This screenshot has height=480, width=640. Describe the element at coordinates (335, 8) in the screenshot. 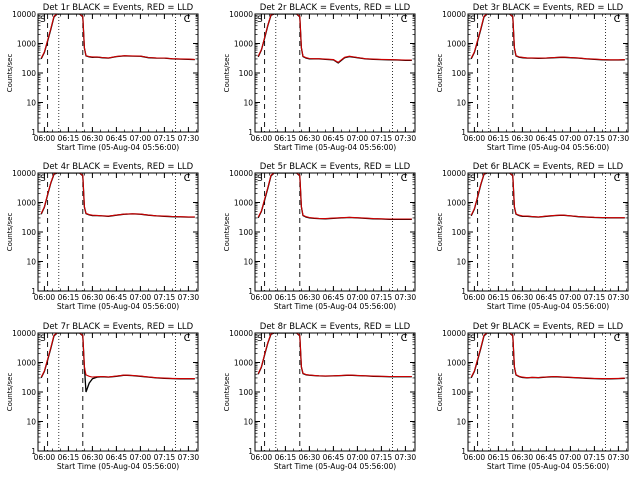

I see `panel-title: Det 2r BLACK = Events, RED = LLD` at that location.